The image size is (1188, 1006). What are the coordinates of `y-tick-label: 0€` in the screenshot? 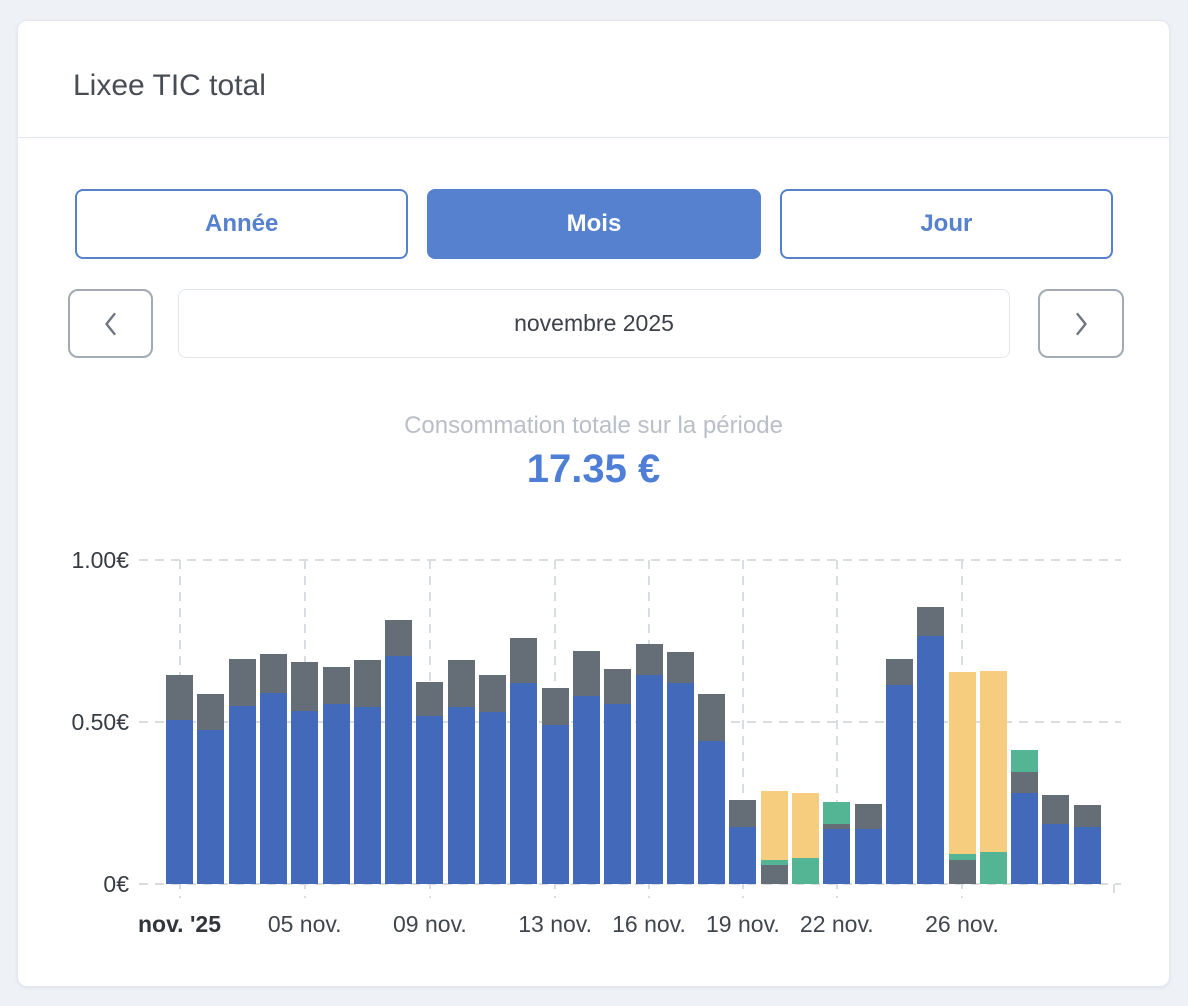 It's located at (116, 884).